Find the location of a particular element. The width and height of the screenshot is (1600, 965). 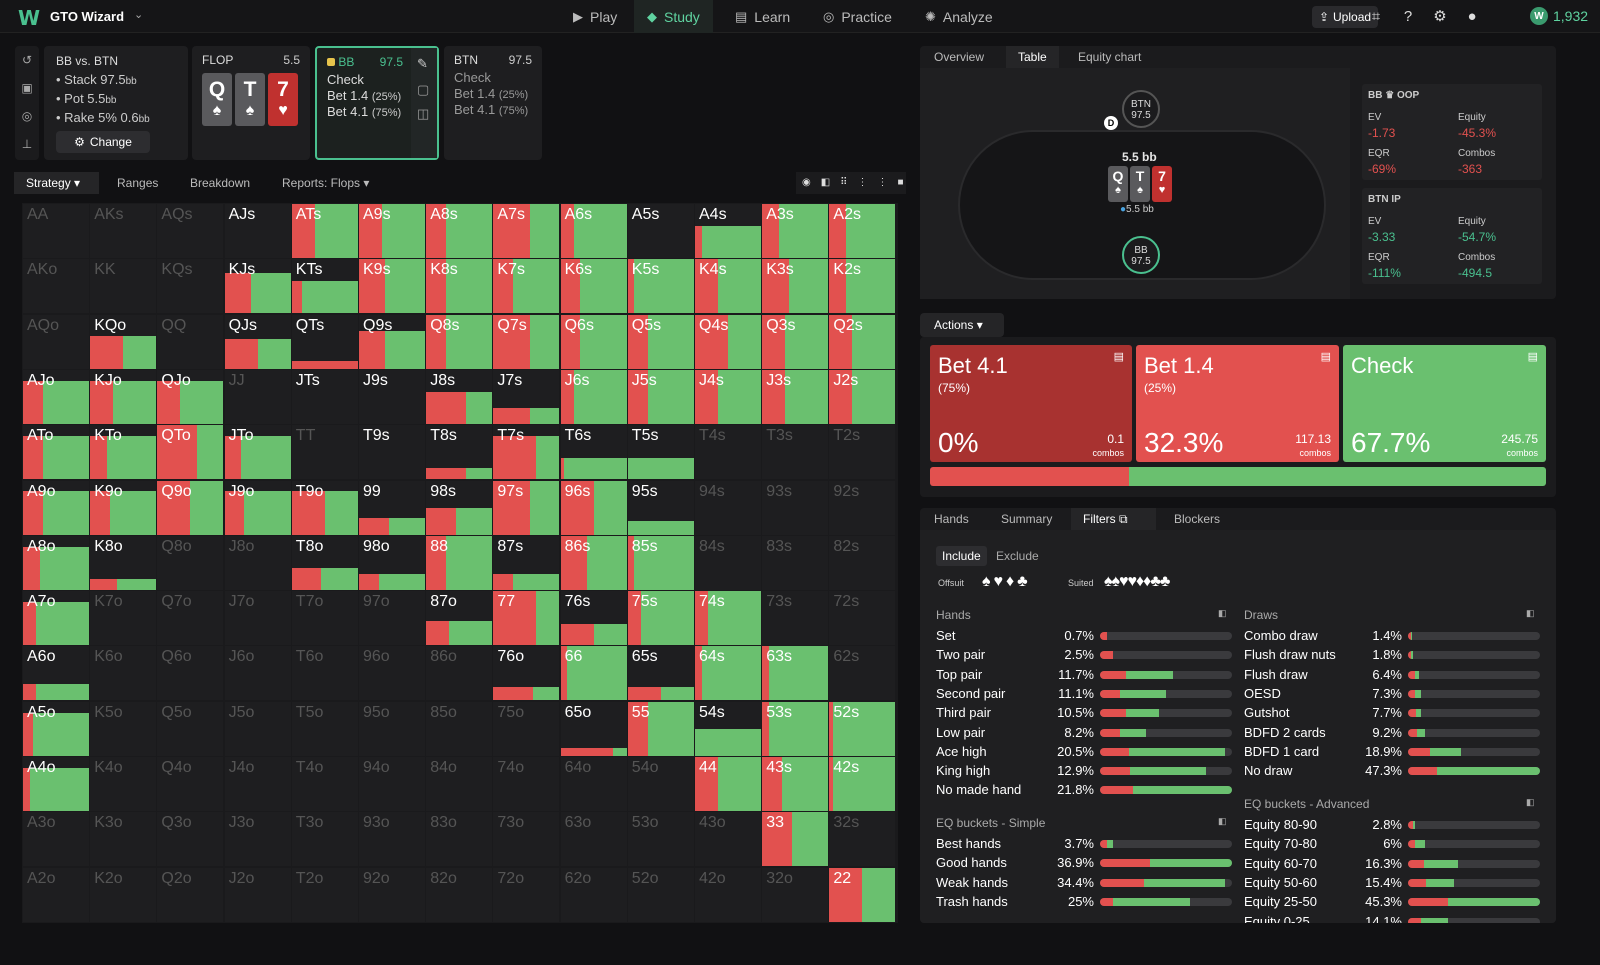

hand-cell: 64o is located at coordinates (593, 784).